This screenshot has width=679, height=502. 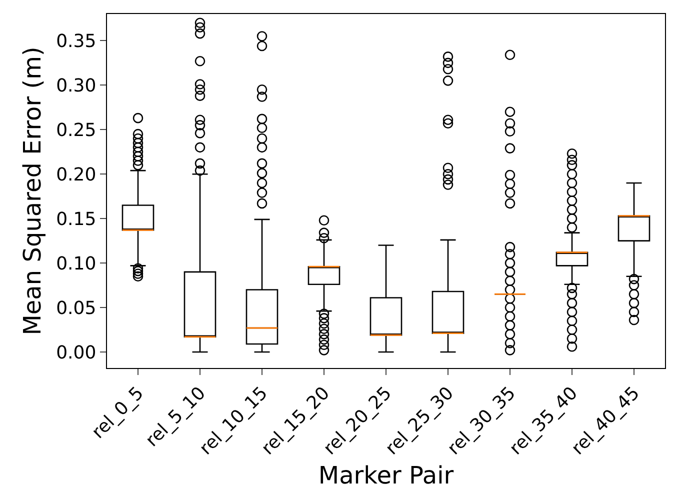 I want to click on y-tick-label: 0.35, so click(x=76, y=41).